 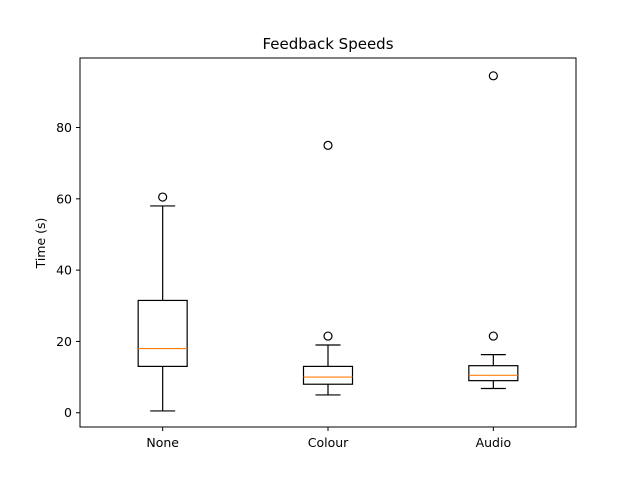 I want to click on y-tick-label: 20, so click(x=64, y=341).